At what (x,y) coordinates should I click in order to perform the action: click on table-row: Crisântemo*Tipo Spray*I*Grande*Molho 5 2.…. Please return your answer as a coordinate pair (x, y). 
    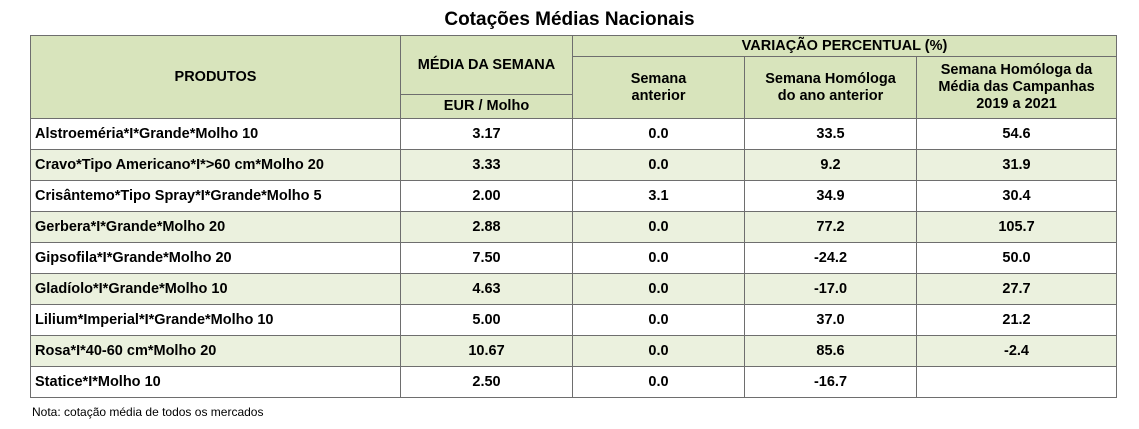
    Looking at the image, I should click on (574, 196).